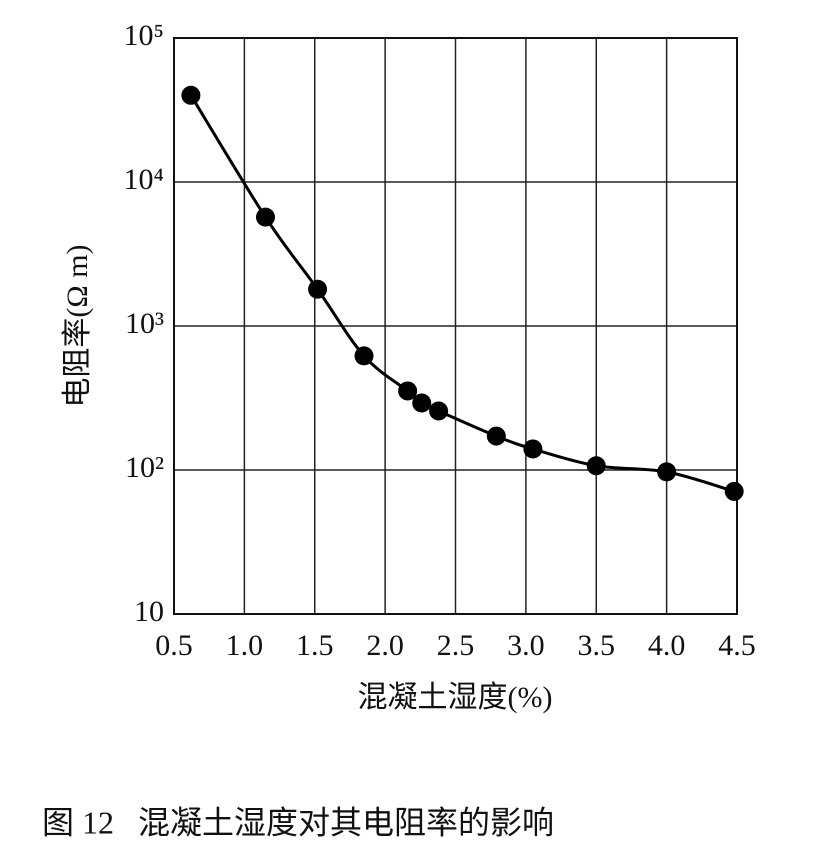 This screenshot has height=866, width=824. I want to click on y-axis-label: 电阻率(Ω m), so click(77, 325).